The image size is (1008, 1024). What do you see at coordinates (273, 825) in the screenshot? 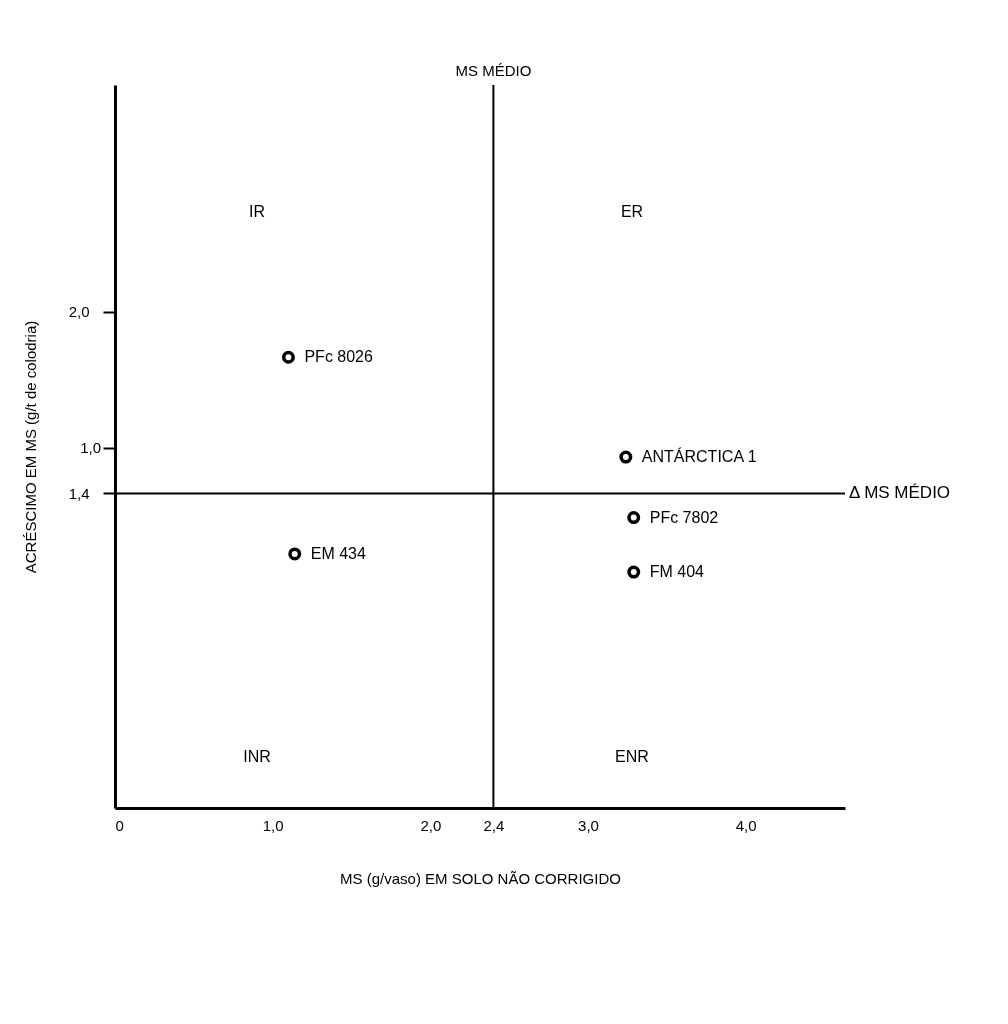
I see `x-tick-label: 1,0` at bounding box center [273, 825].